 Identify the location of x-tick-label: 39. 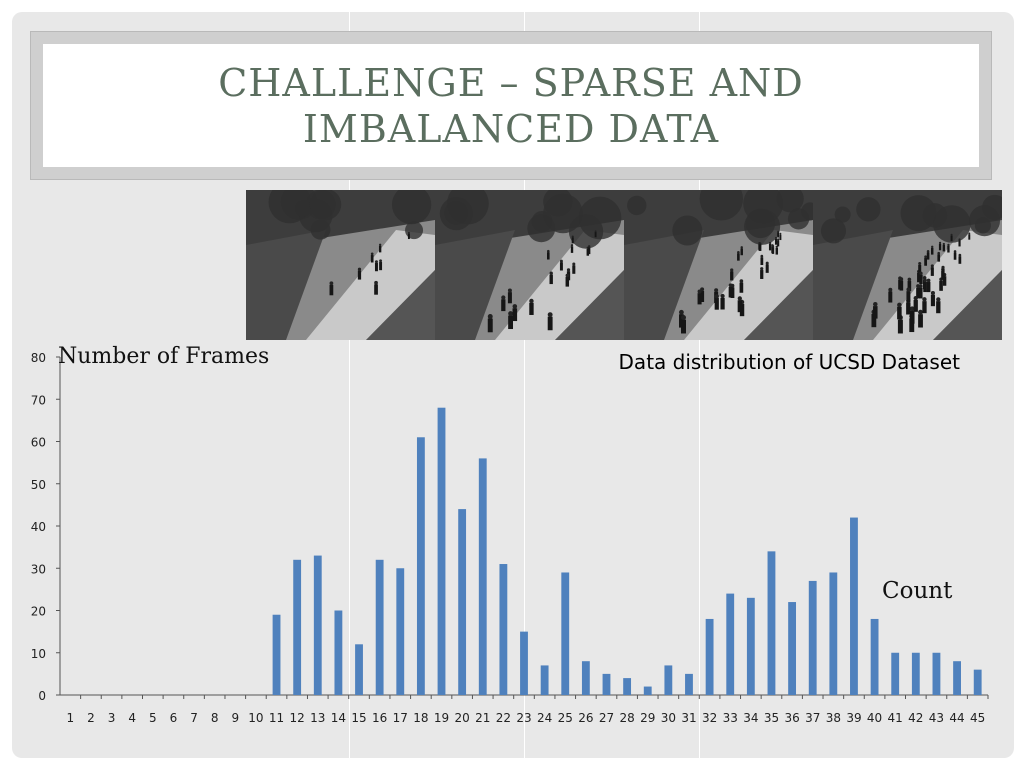
(853, 718).